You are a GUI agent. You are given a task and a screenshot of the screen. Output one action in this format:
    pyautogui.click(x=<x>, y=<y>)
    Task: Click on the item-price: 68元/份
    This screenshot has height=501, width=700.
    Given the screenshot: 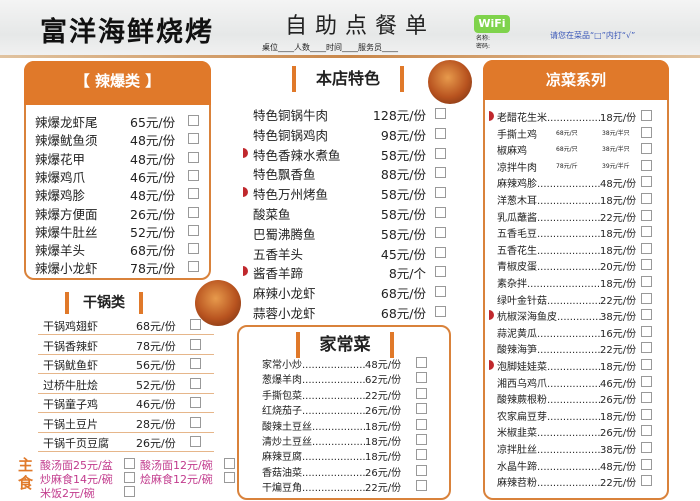 What is the action you would take?
    pyautogui.click(x=156, y=326)
    